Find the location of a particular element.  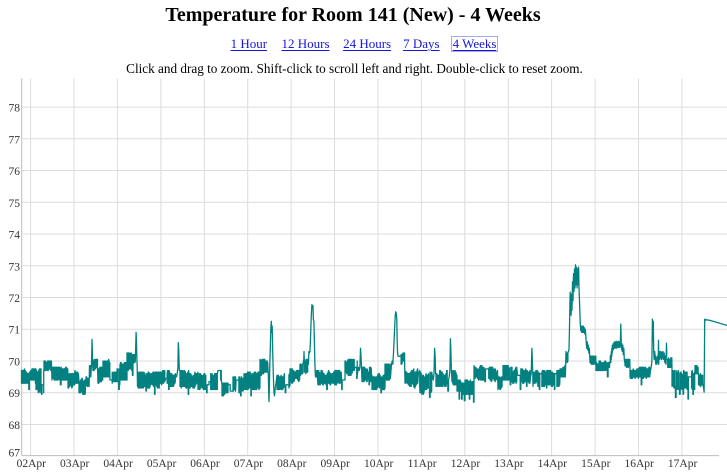

svg-text: 02Apr is located at coordinates (32, 464).